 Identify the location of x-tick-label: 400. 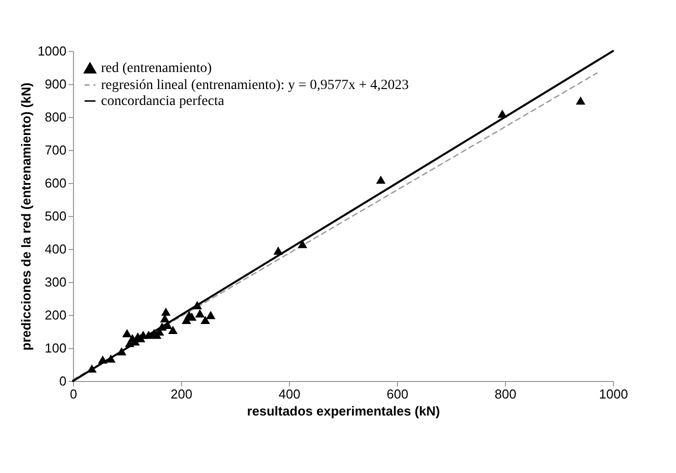
(289, 394).